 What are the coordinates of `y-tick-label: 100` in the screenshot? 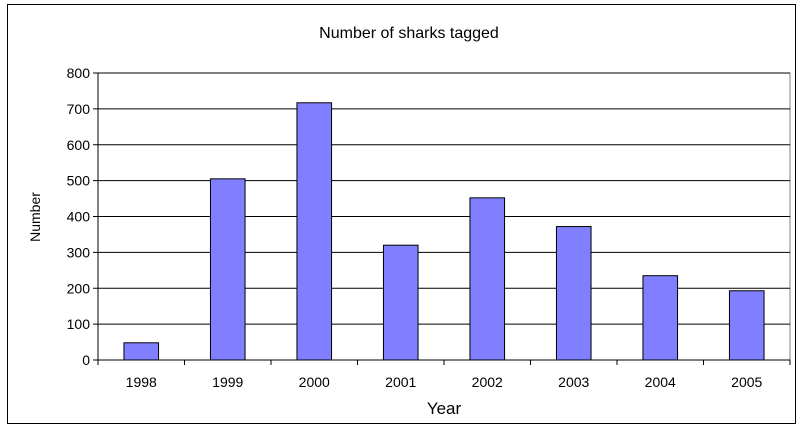 It's located at (79, 324).